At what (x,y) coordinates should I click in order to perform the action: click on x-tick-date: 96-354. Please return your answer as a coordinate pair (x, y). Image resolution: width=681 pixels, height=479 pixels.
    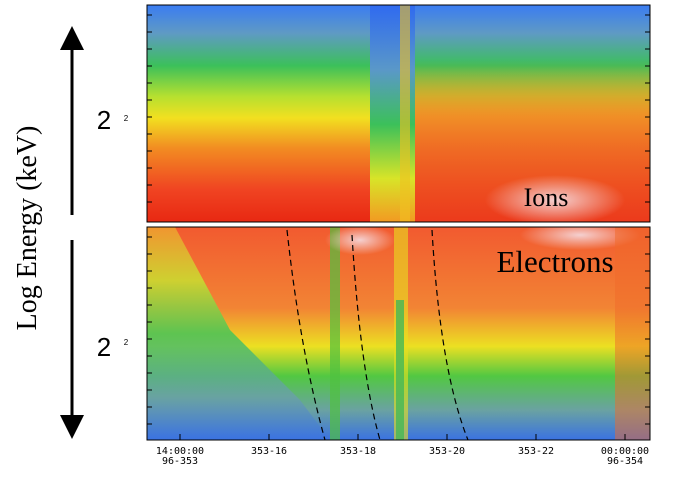
    Looking at the image, I should click on (625, 461).